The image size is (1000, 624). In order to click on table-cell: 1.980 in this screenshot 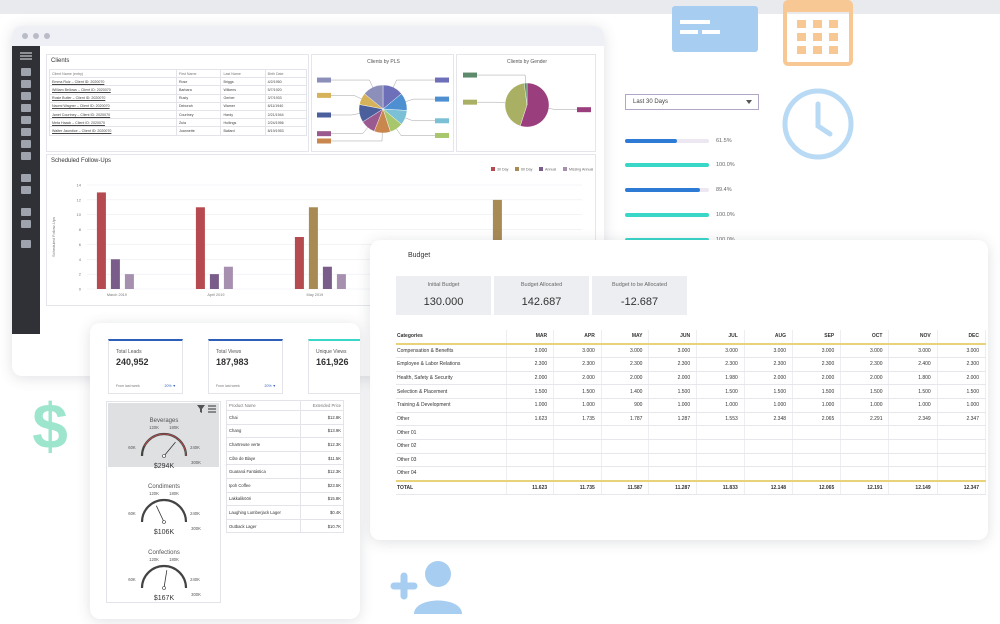, I will do `click(720, 378)`.